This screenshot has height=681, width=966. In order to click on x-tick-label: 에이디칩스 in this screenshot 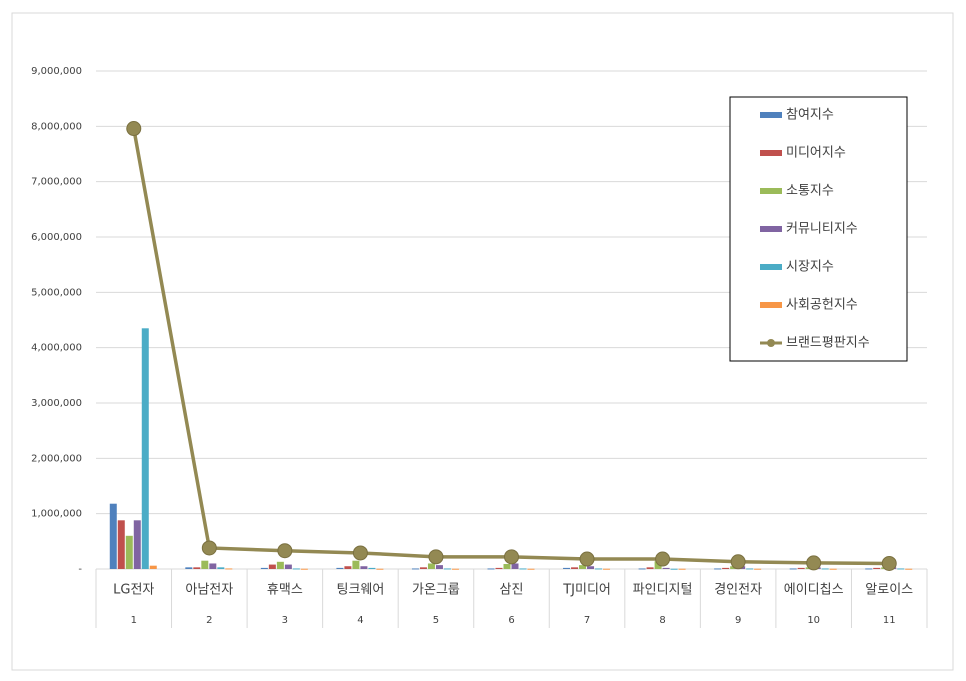, I will do `click(814, 590)`.